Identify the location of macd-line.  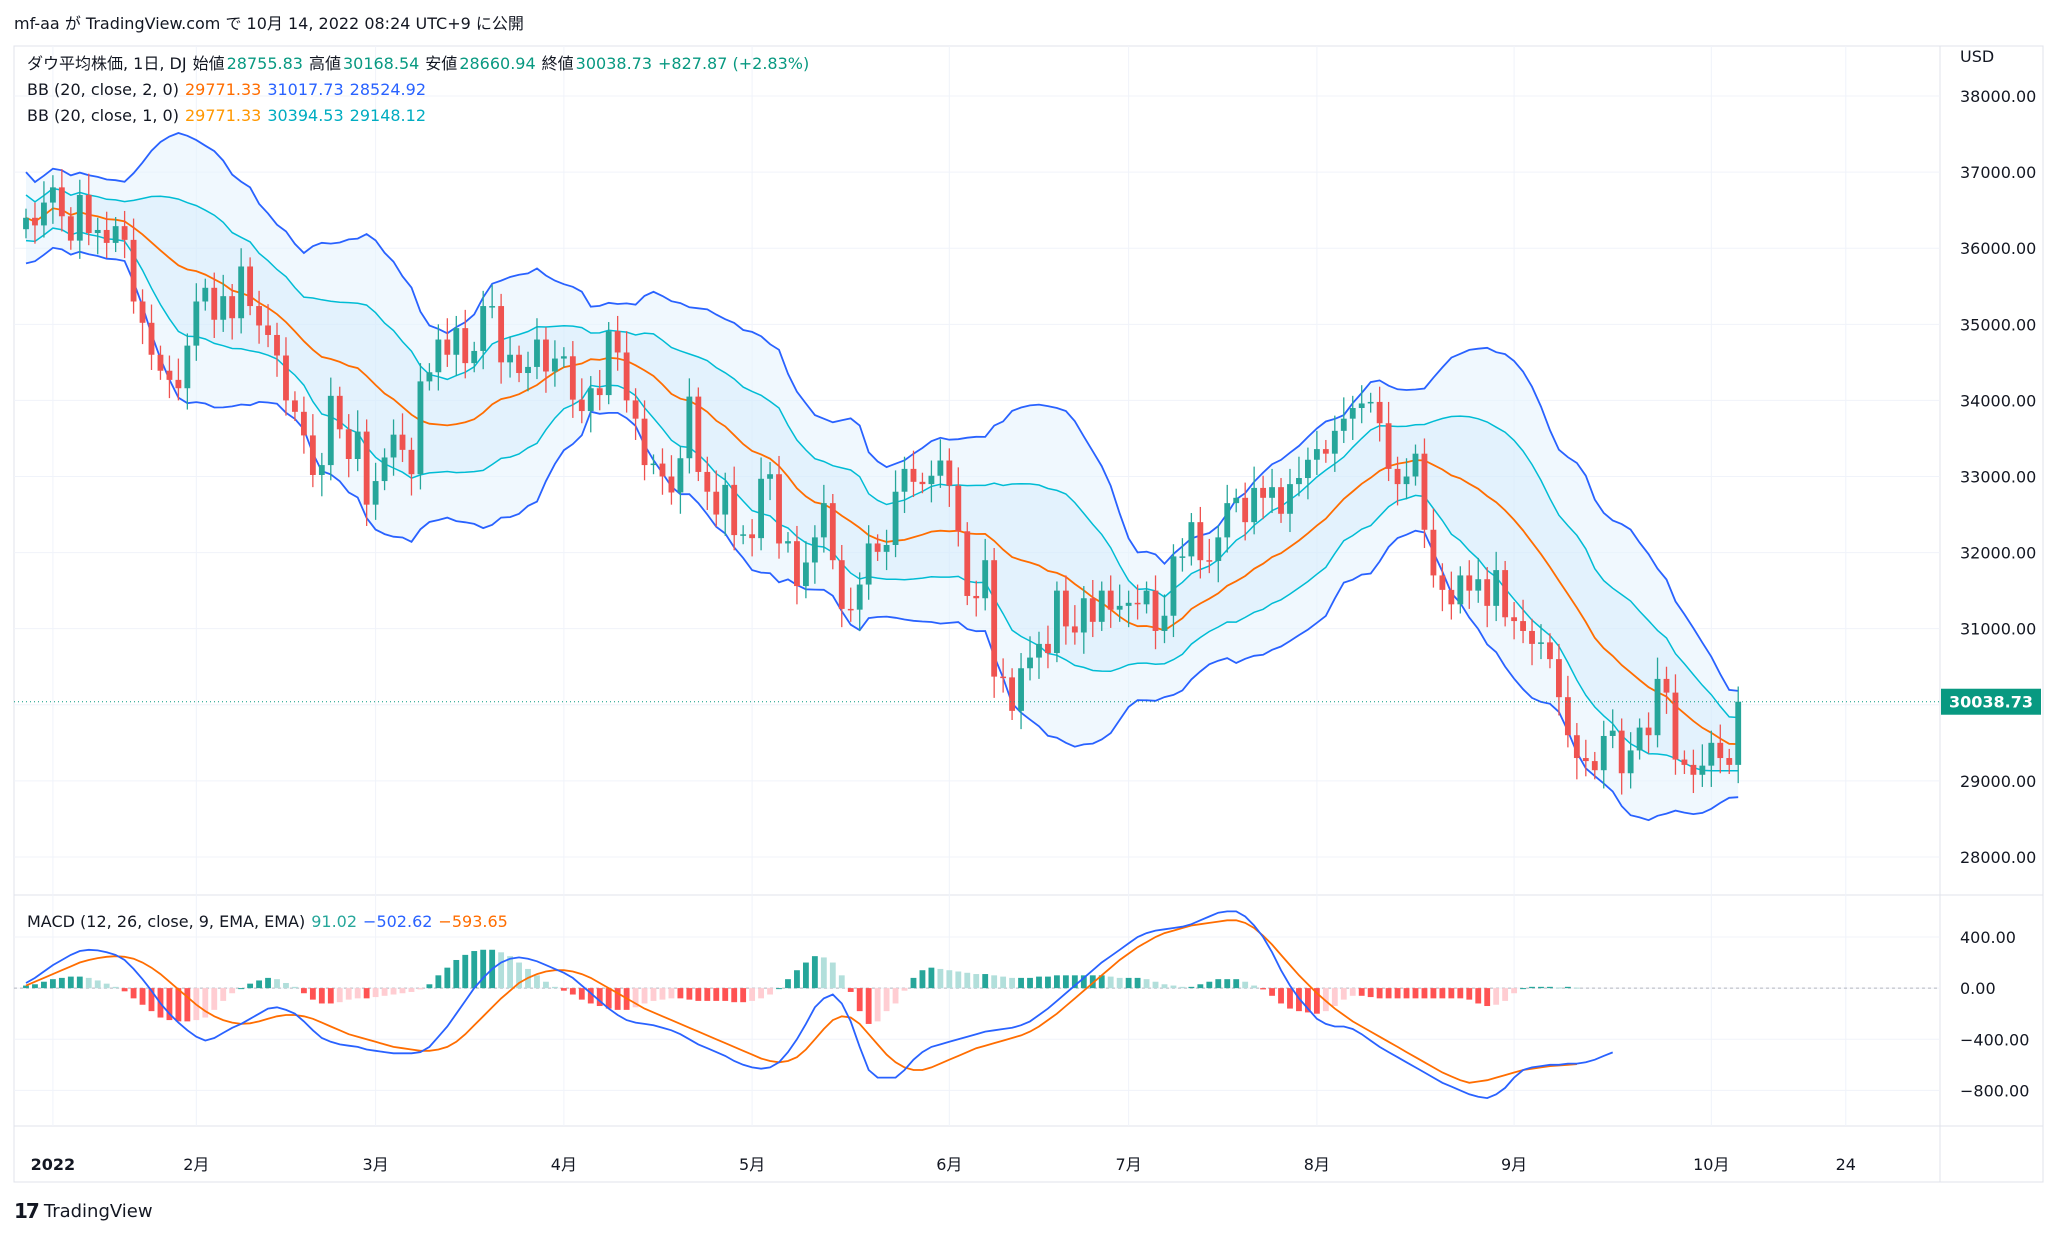
(819, 1005).